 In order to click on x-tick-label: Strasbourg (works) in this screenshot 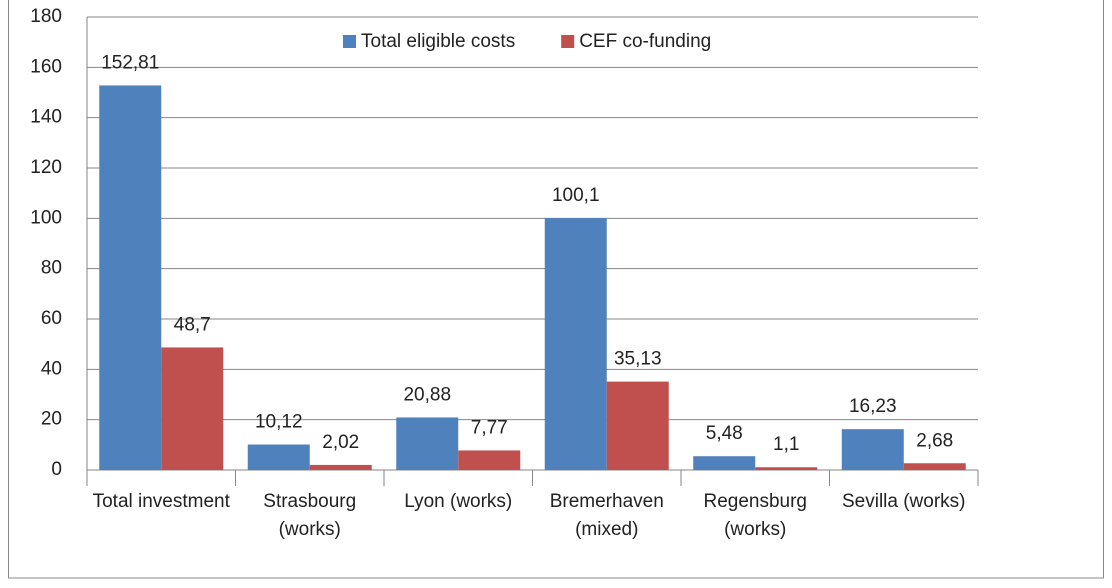, I will do `click(310, 515)`.